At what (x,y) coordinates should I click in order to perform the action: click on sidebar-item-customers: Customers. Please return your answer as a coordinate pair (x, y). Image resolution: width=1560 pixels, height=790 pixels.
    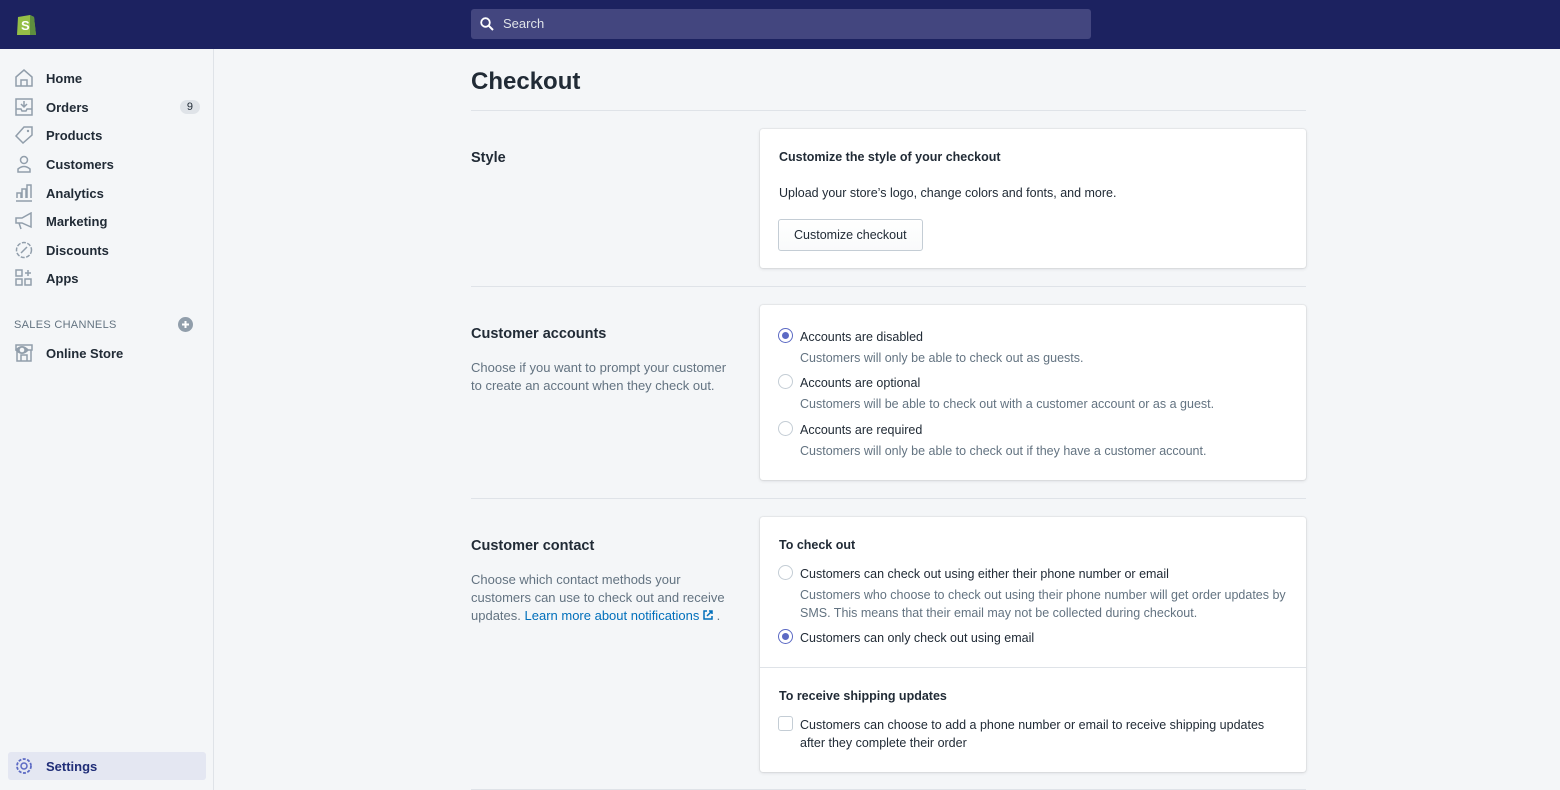
    Looking at the image, I should click on (107, 164).